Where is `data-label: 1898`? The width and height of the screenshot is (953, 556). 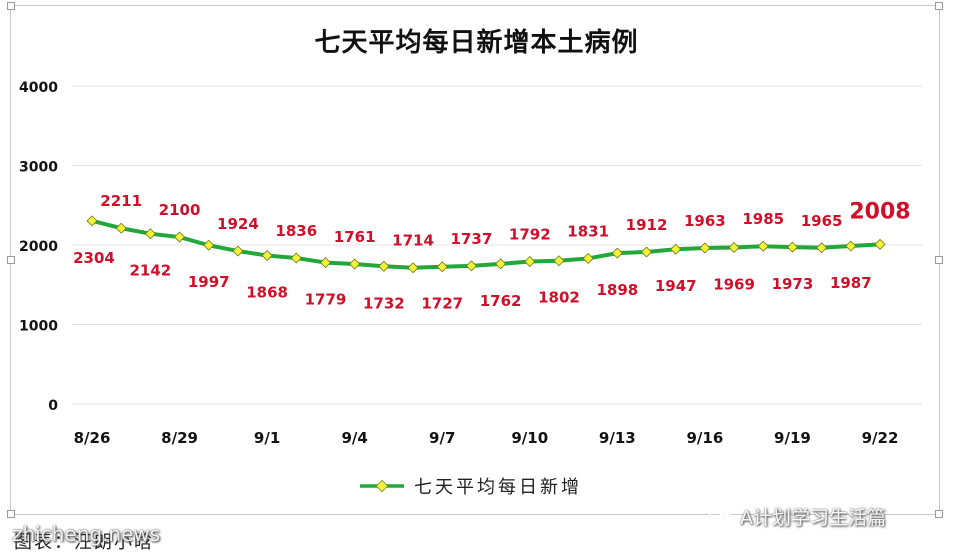 data-label: 1898 is located at coordinates (617, 290).